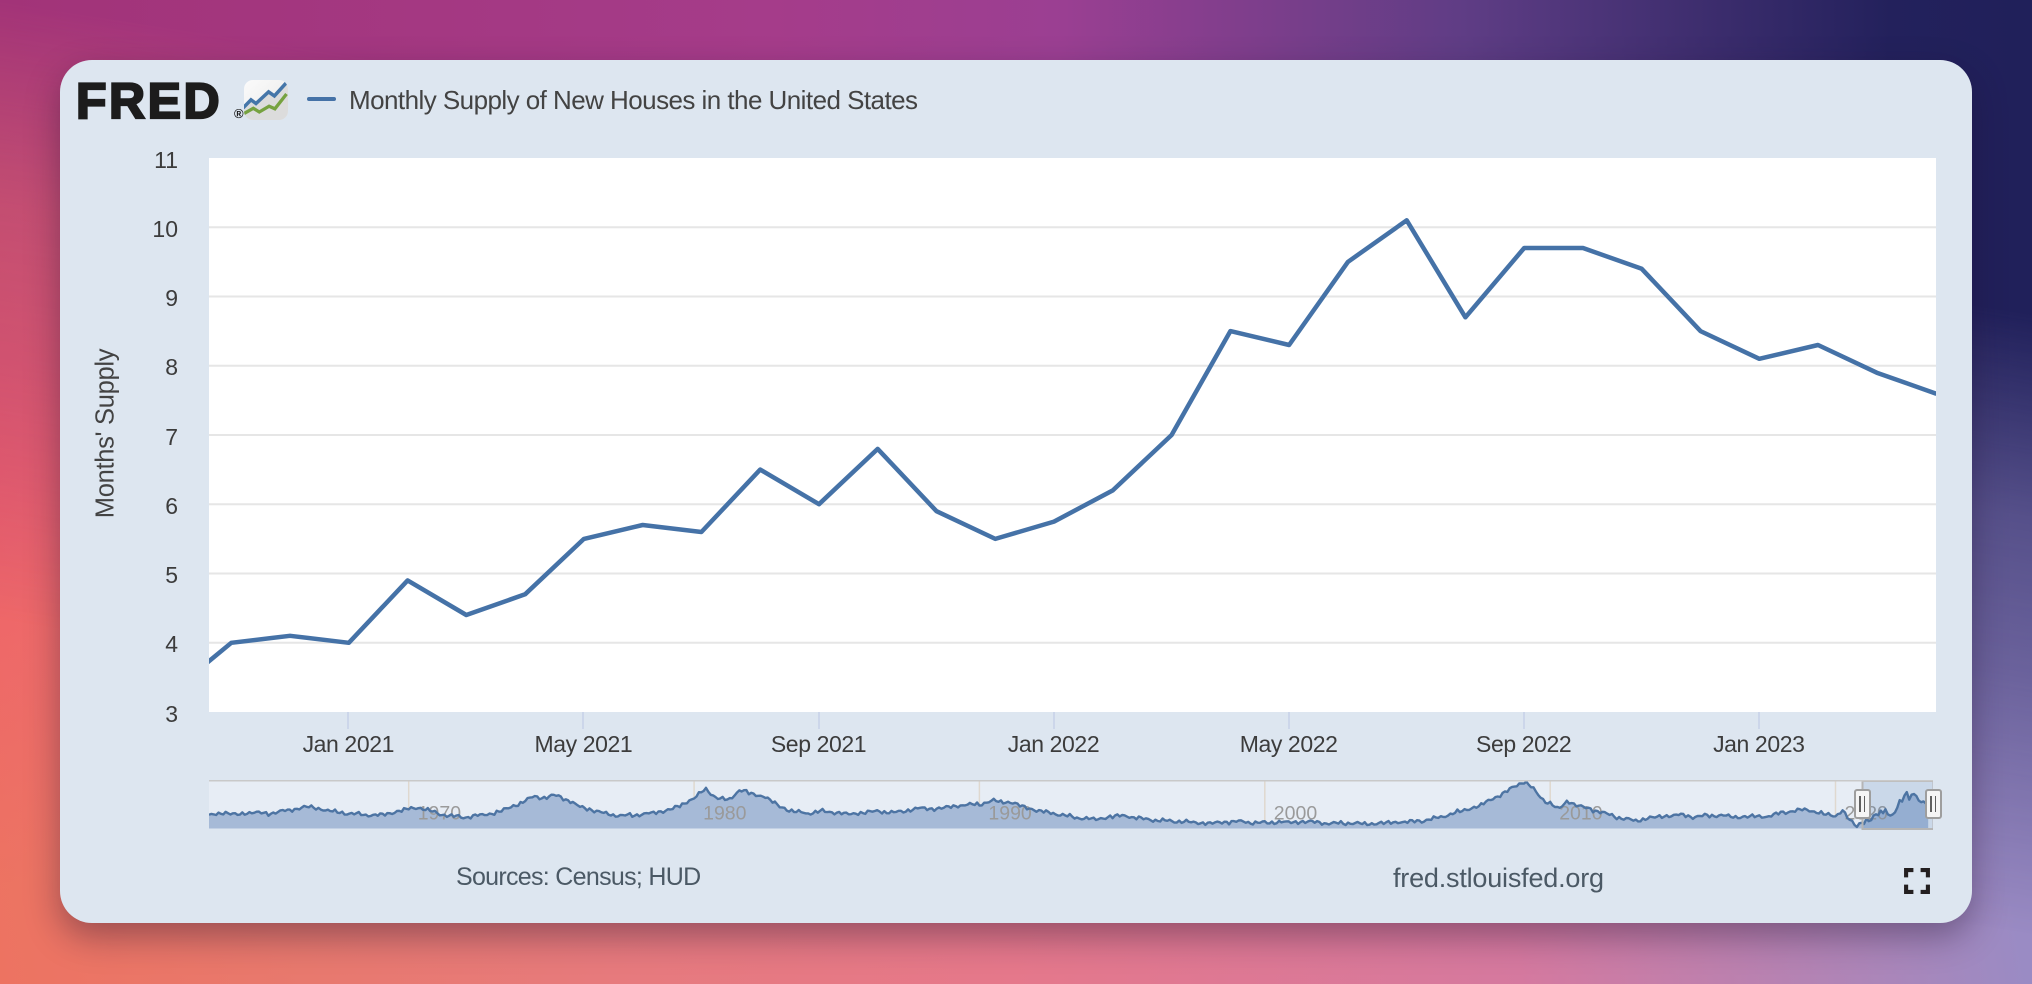 The height and width of the screenshot is (984, 2032). Describe the element at coordinates (725, 814) in the screenshot. I see `svg-text: 1980` at that location.